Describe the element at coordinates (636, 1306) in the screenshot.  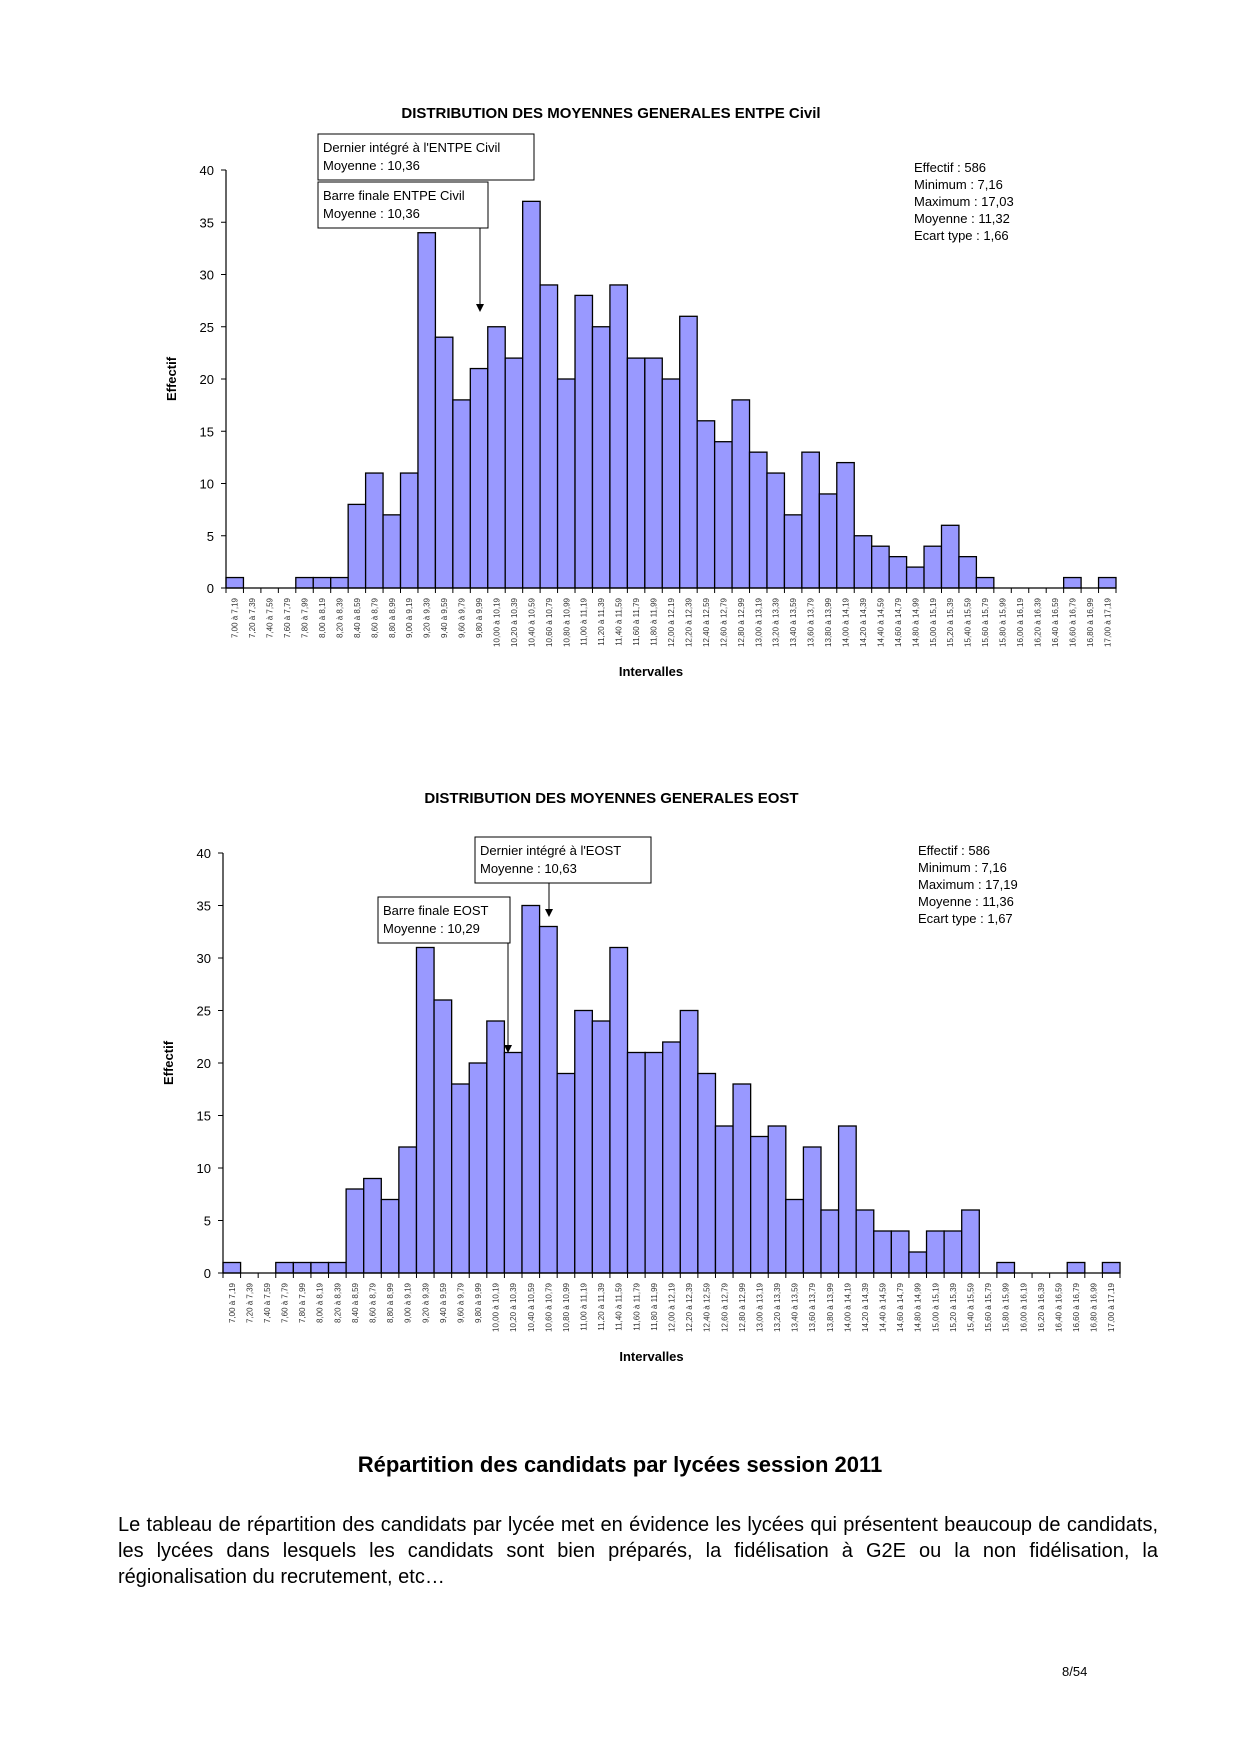
I see `x-tick-label: 11,60 à 11,79` at that location.